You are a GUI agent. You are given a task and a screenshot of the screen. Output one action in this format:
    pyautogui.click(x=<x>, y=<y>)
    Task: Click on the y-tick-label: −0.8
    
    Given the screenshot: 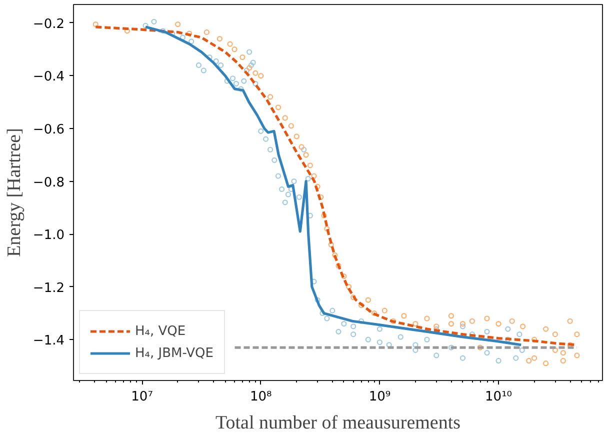 What is the action you would take?
    pyautogui.click(x=48, y=182)
    